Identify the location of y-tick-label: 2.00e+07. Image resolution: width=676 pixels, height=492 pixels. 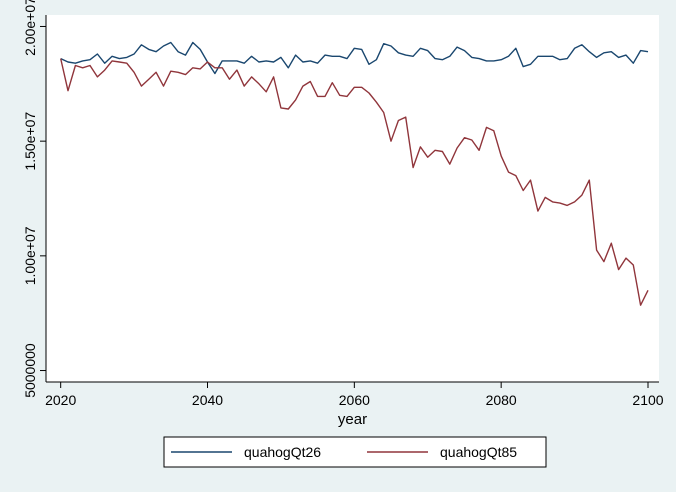
(30, 28).